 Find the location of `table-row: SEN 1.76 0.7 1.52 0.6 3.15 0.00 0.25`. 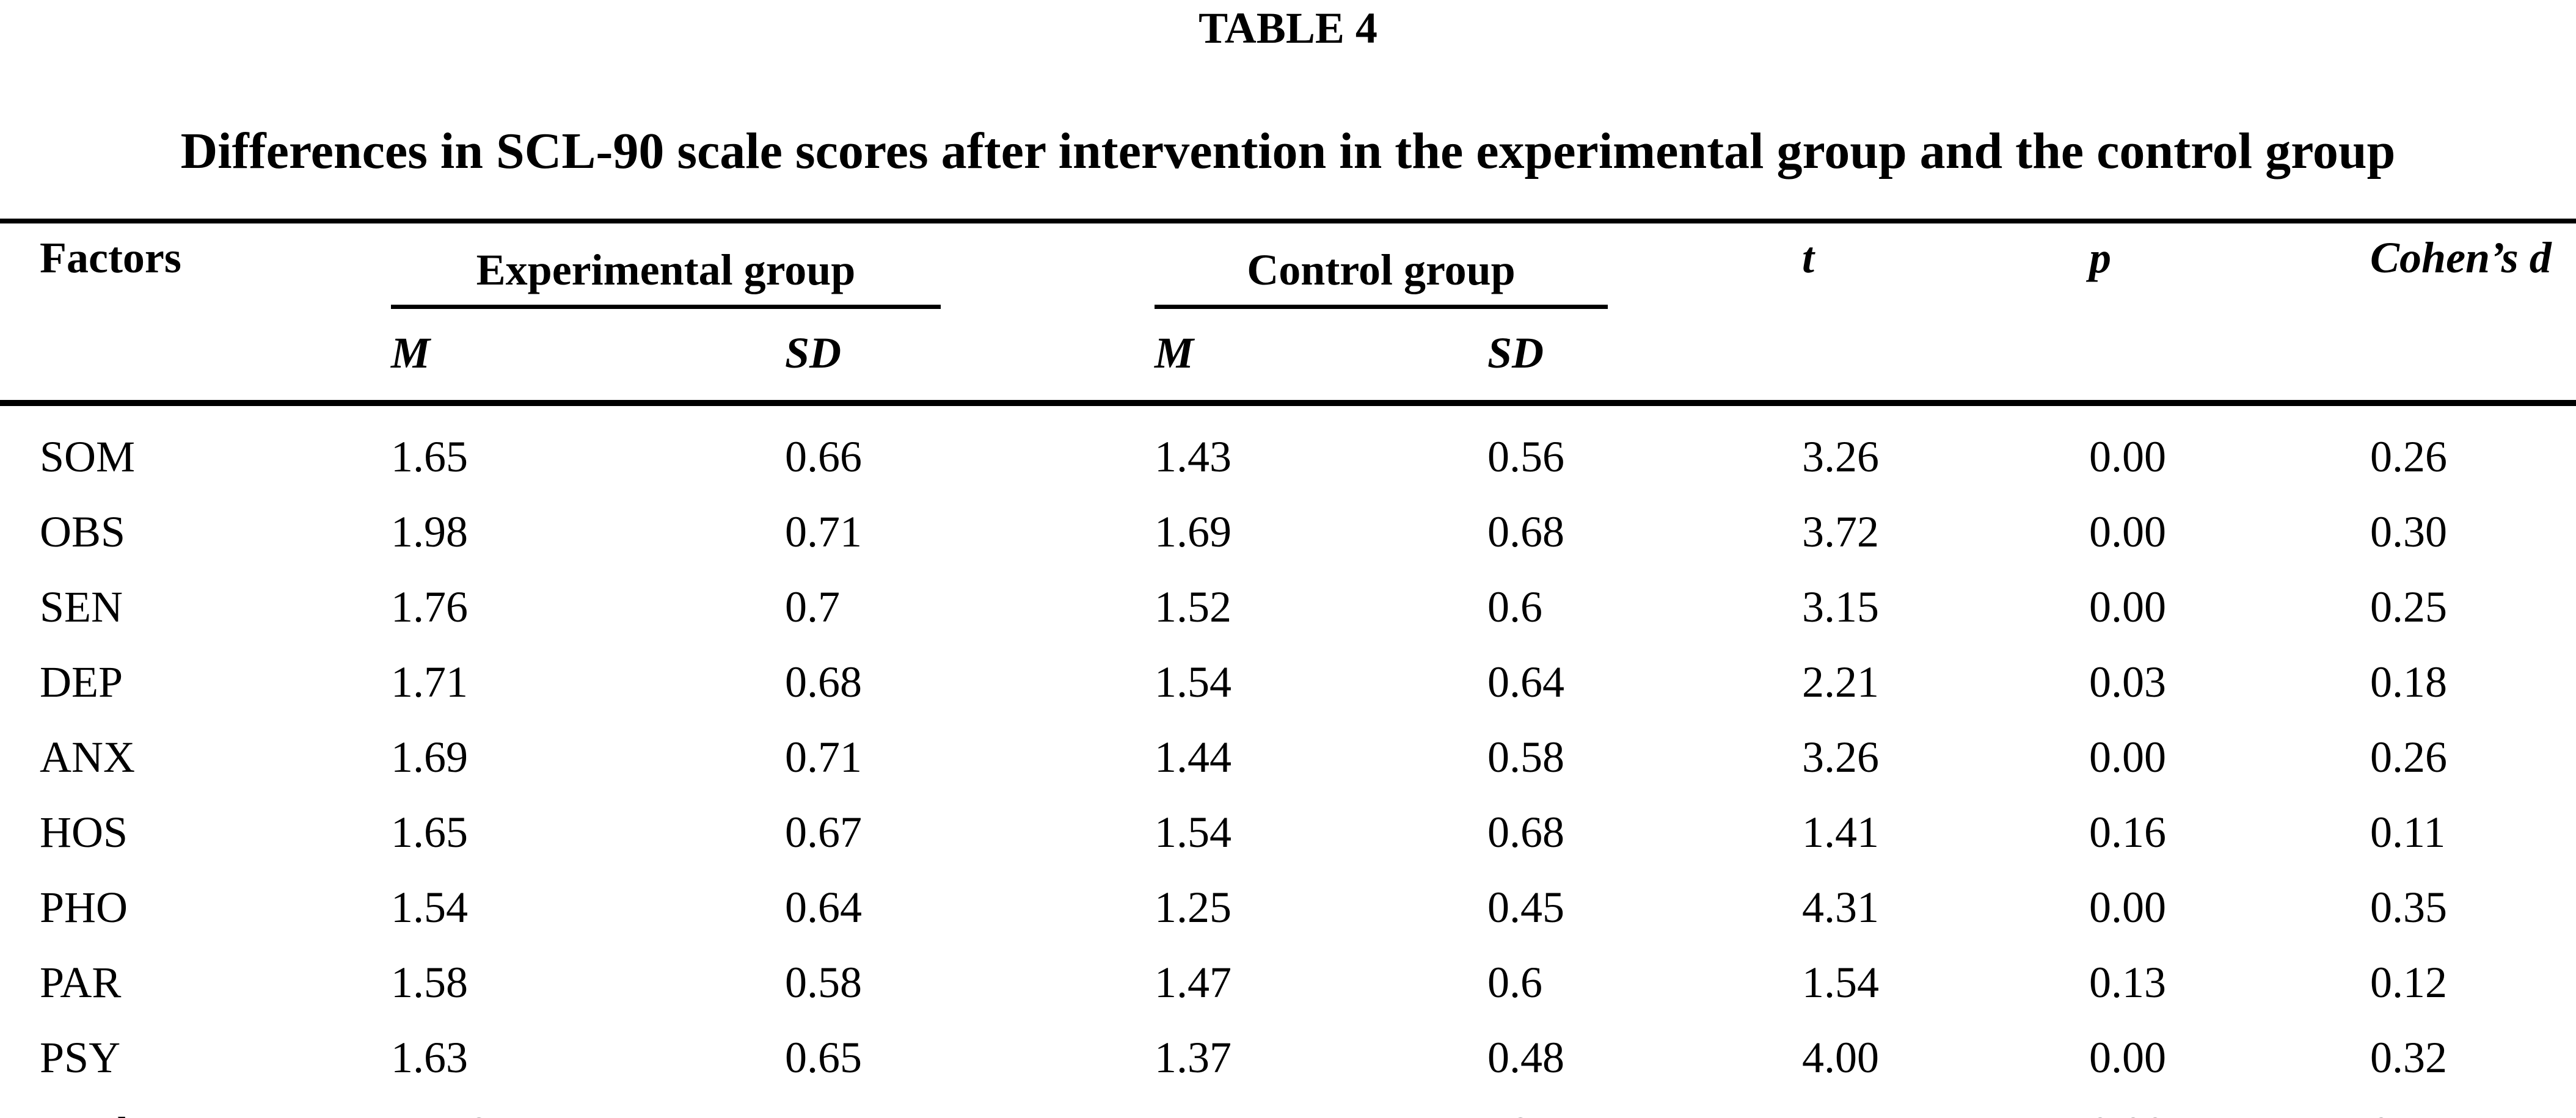

table-row: SEN 1.76 0.7 1.52 0.6 3.15 0.00 0.25 is located at coordinates (1288, 593).